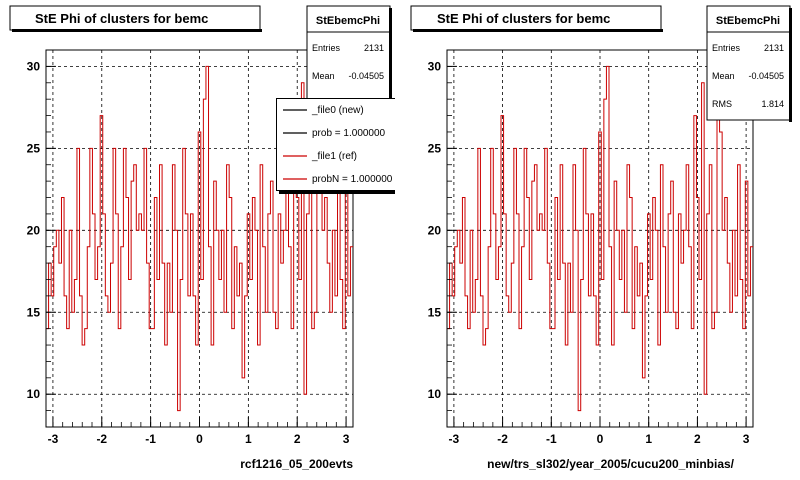 The image size is (800, 480). Describe the element at coordinates (726, 48) in the screenshot. I see `right-stats-entries-label: Entries` at that location.